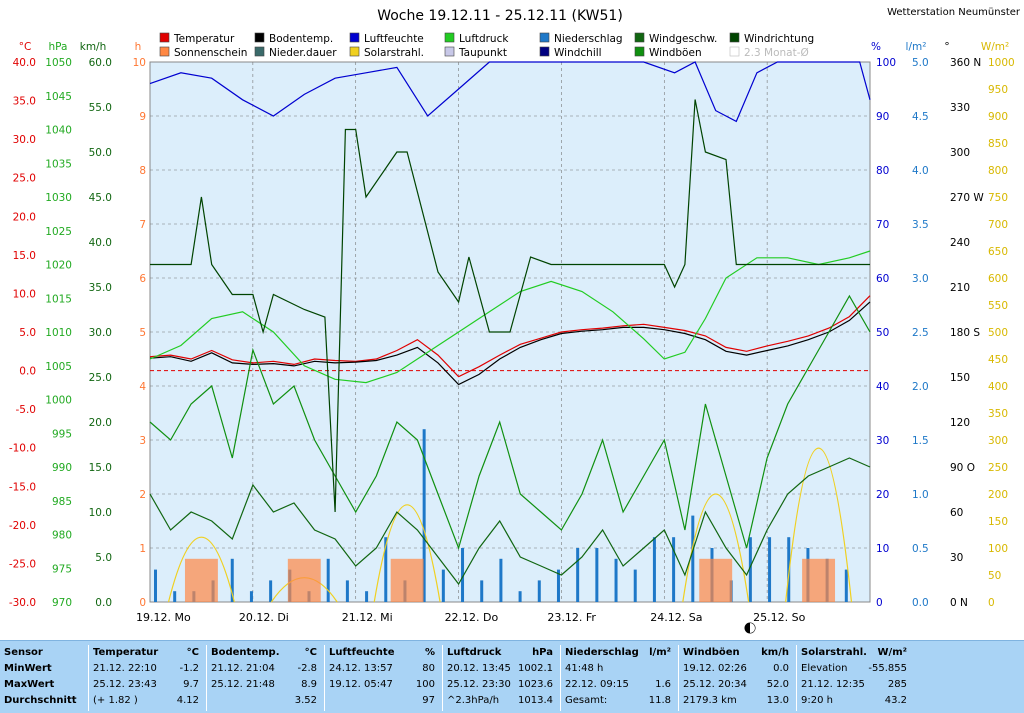 Image resolution: width=1024 pixels, height=713 pixels. Describe the element at coordinates (26, 410) in the screenshot. I see `axis-tick-temp: -5.0` at that location.